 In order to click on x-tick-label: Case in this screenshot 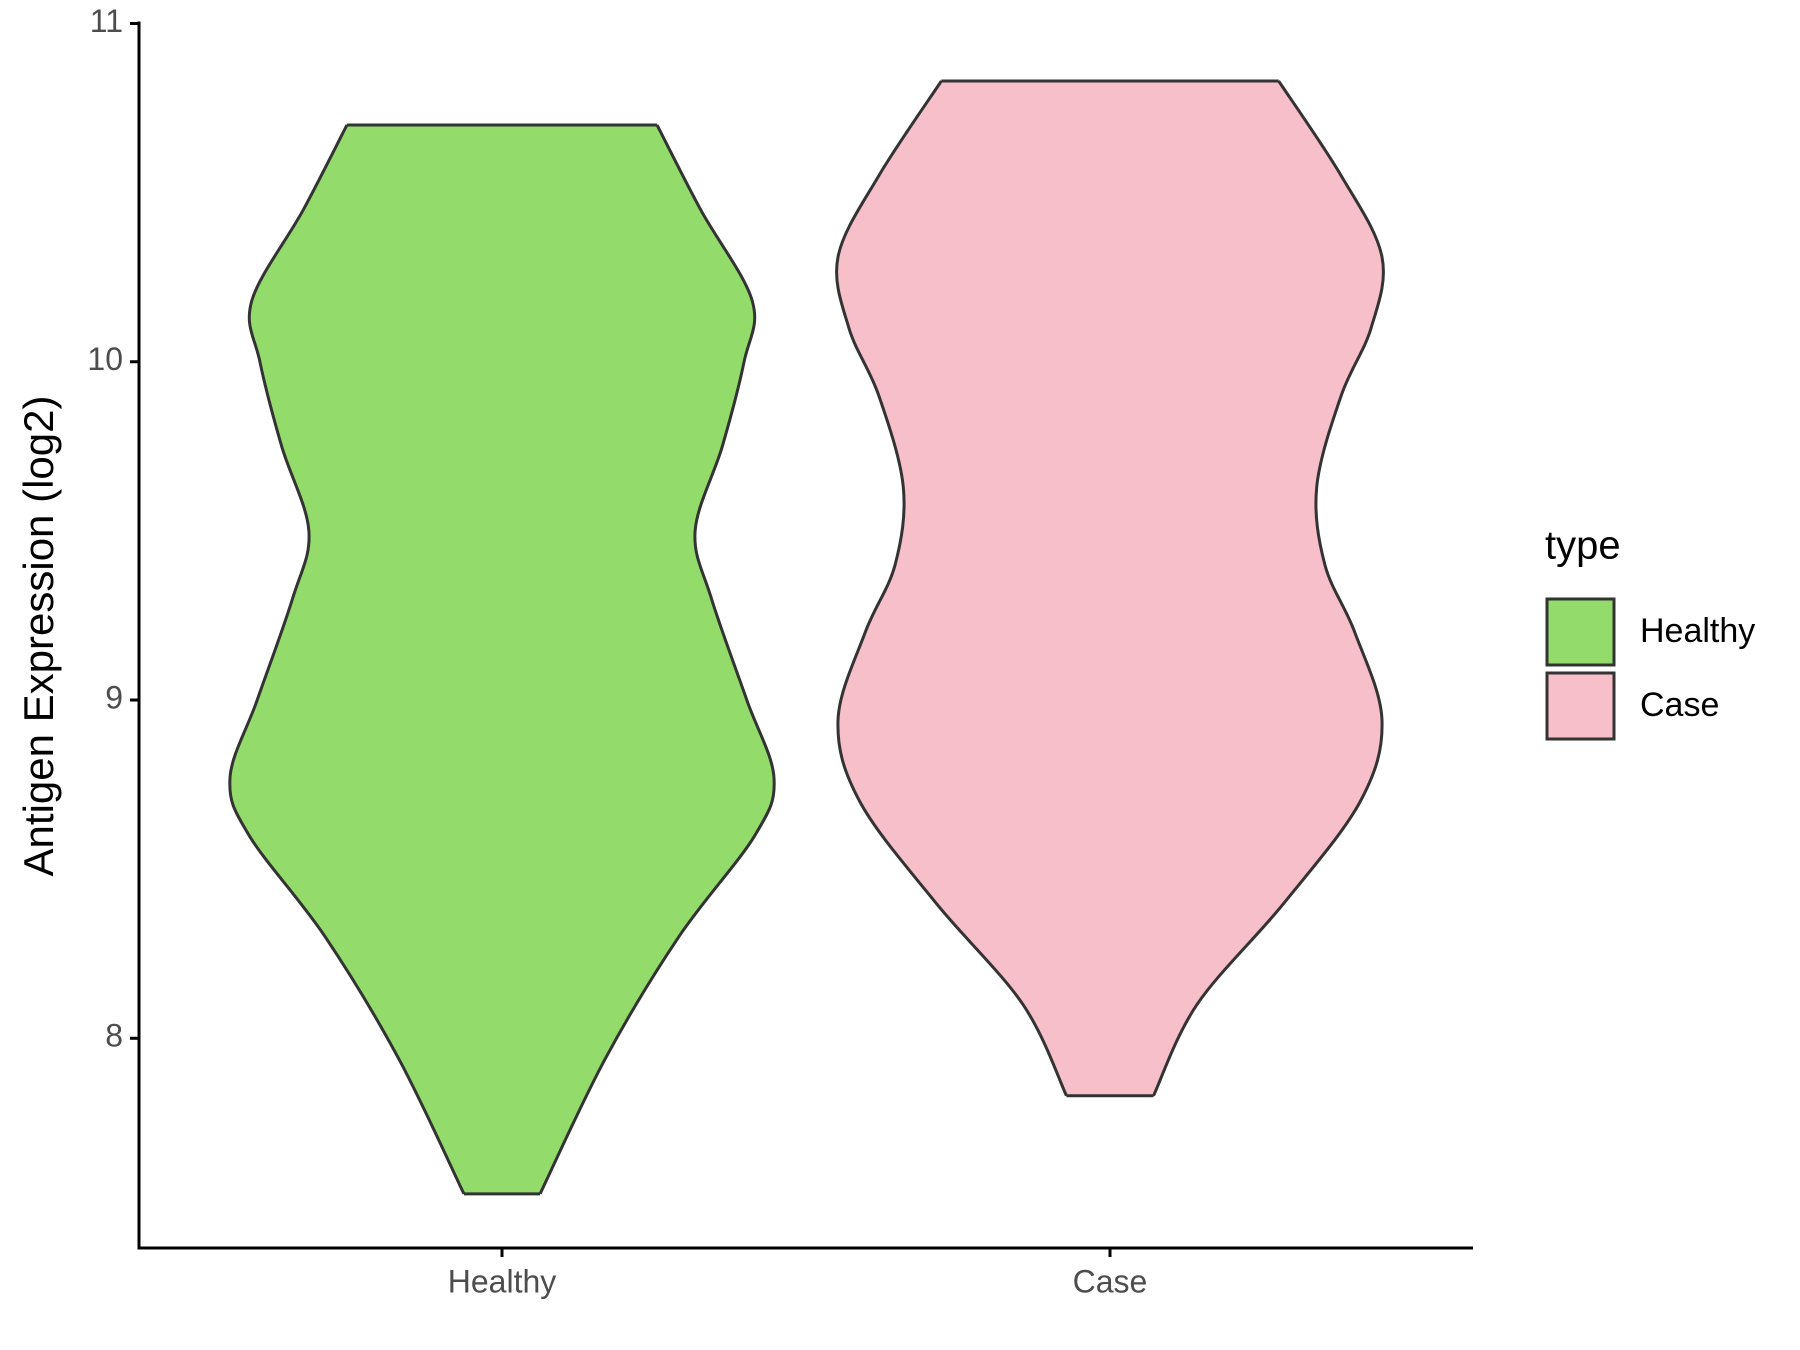, I will do `click(1110, 1281)`.